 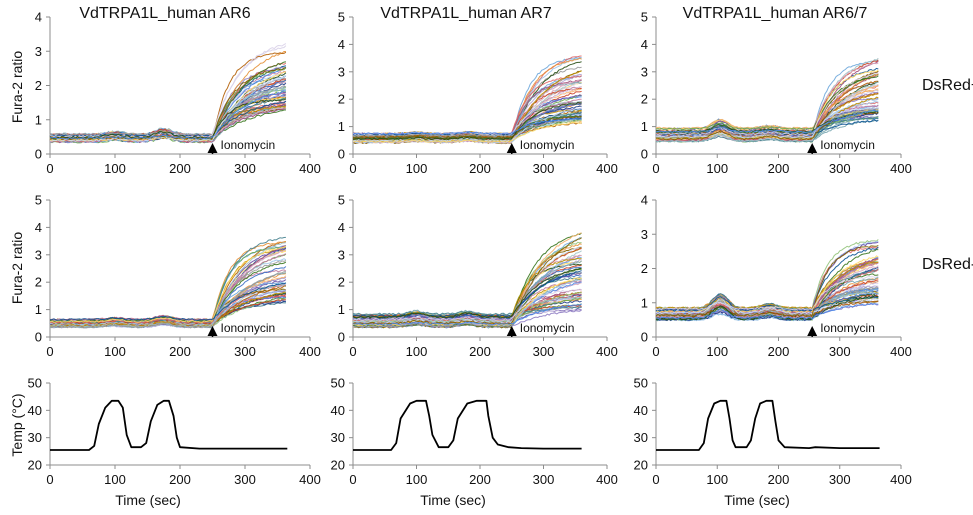 What do you see at coordinates (17, 268) in the screenshot?
I see `ylabel-ratio-middle: Fura-2 ratio` at bounding box center [17, 268].